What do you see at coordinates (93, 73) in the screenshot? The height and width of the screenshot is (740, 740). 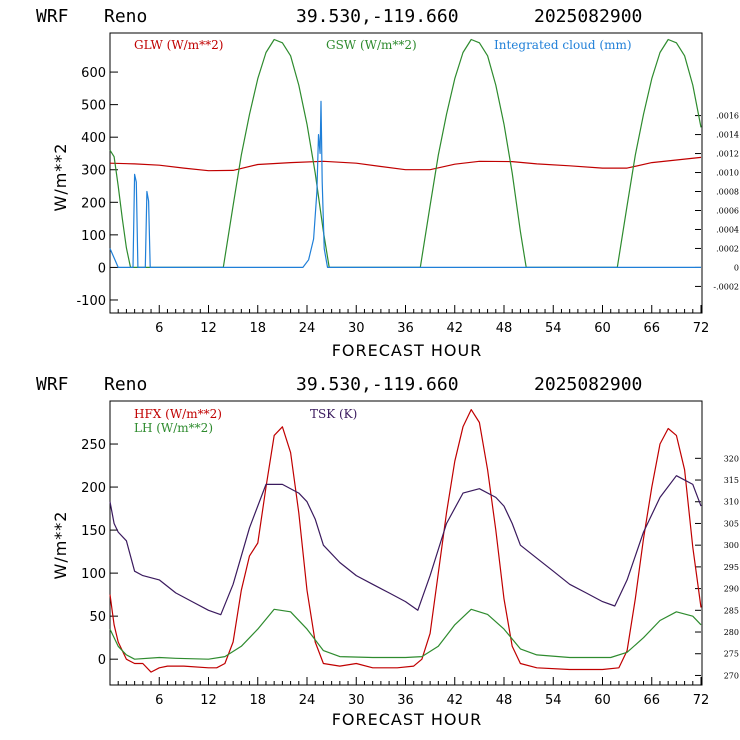 I see `y-tick-label: 600` at bounding box center [93, 73].